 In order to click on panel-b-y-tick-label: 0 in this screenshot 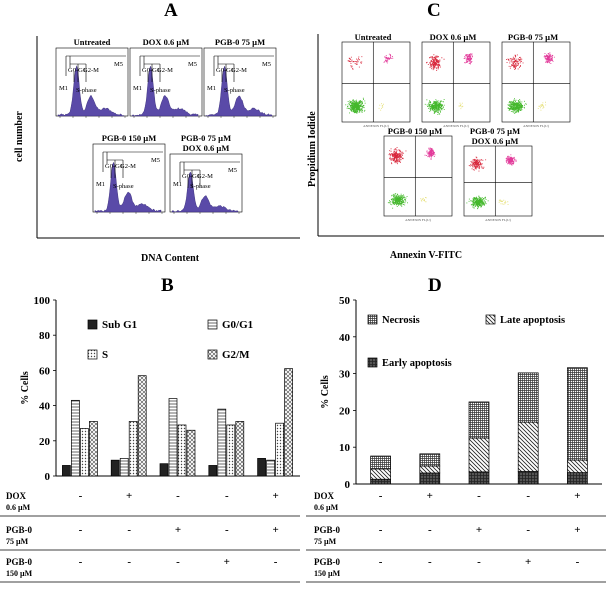, I will do `click(48, 477)`.